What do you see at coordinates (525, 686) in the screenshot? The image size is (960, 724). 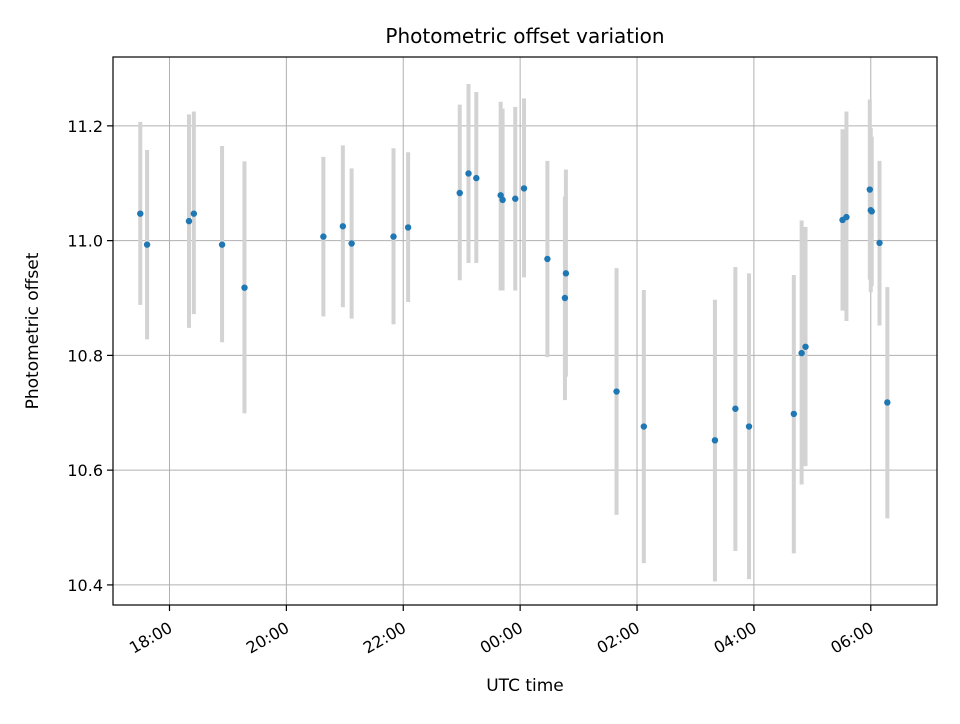 I see `x-axis-label: UTC time` at bounding box center [525, 686].